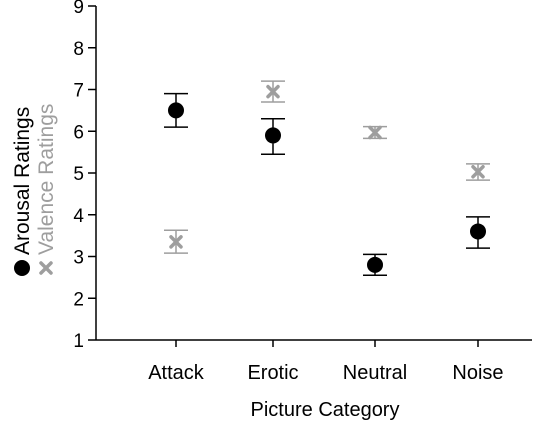  Describe the element at coordinates (78, 216) in the screenshot. I see `y-tick-label: 4` at that location.